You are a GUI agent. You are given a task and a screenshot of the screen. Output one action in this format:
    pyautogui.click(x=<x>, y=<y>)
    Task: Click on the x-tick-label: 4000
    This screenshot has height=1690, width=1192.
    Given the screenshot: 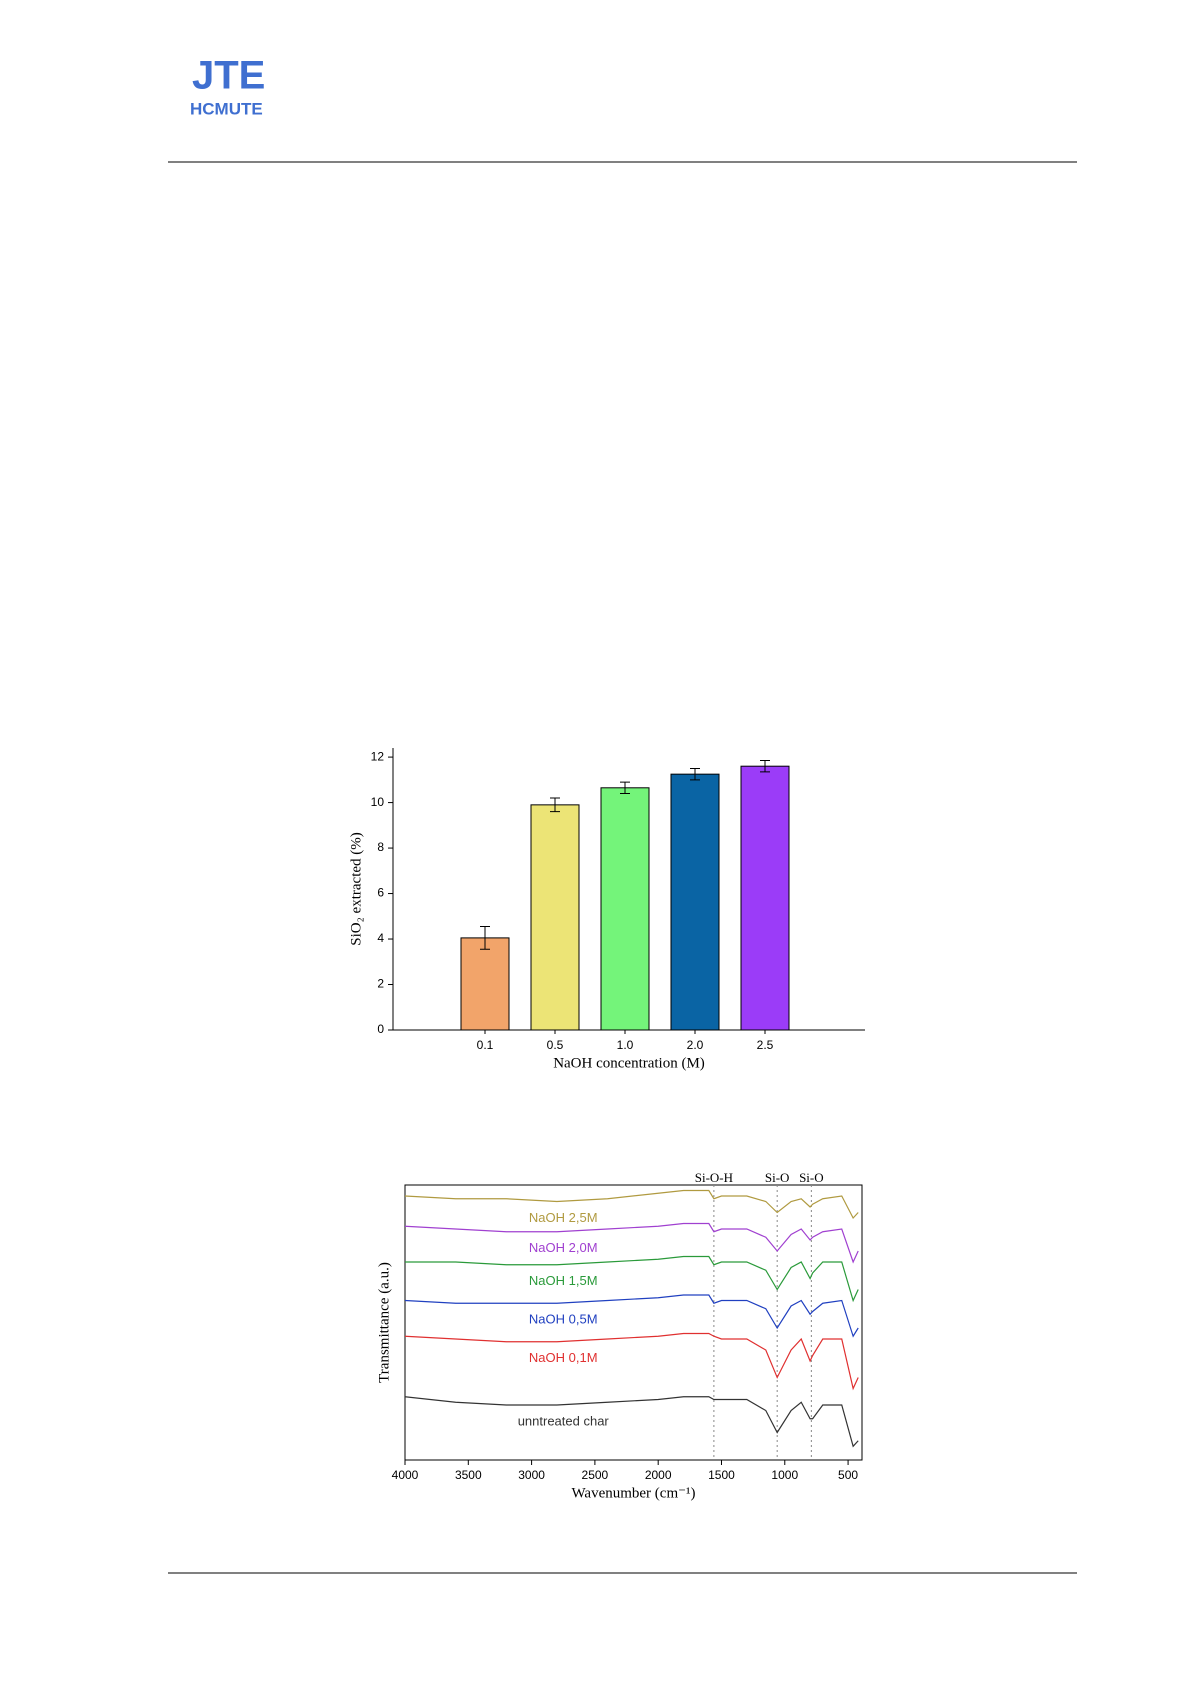 What is the action you would take?
    pyautogui.click(x=405, y=1475)
    